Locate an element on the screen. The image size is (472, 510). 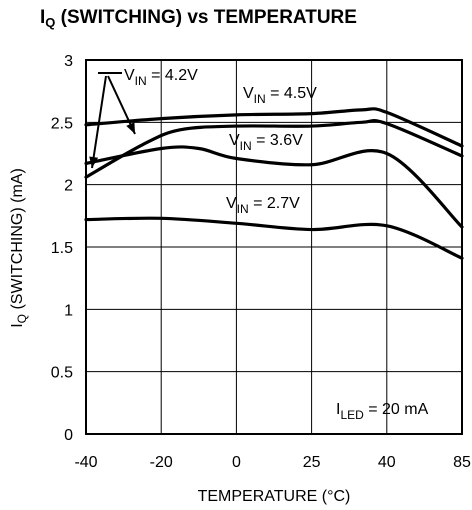
y-tick-label: 2 is located at coordinates (68, 186).